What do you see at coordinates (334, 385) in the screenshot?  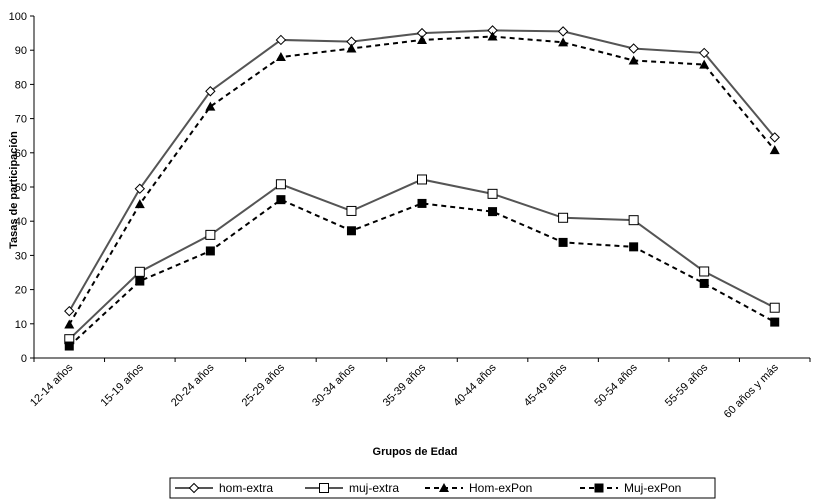 I see `x-tick-label: 30-34 años` at bounding box center [334, 385].